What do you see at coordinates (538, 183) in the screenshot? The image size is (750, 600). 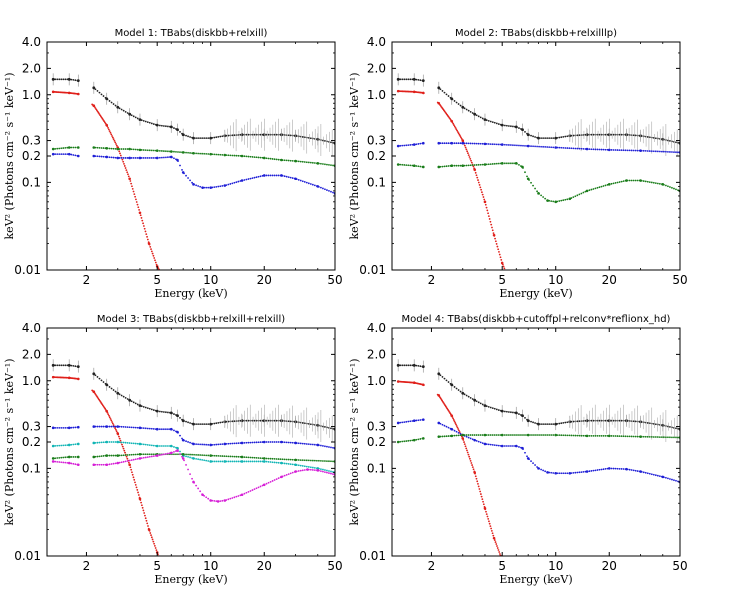 I see `series-reflection` at bounding box center [538, 183].